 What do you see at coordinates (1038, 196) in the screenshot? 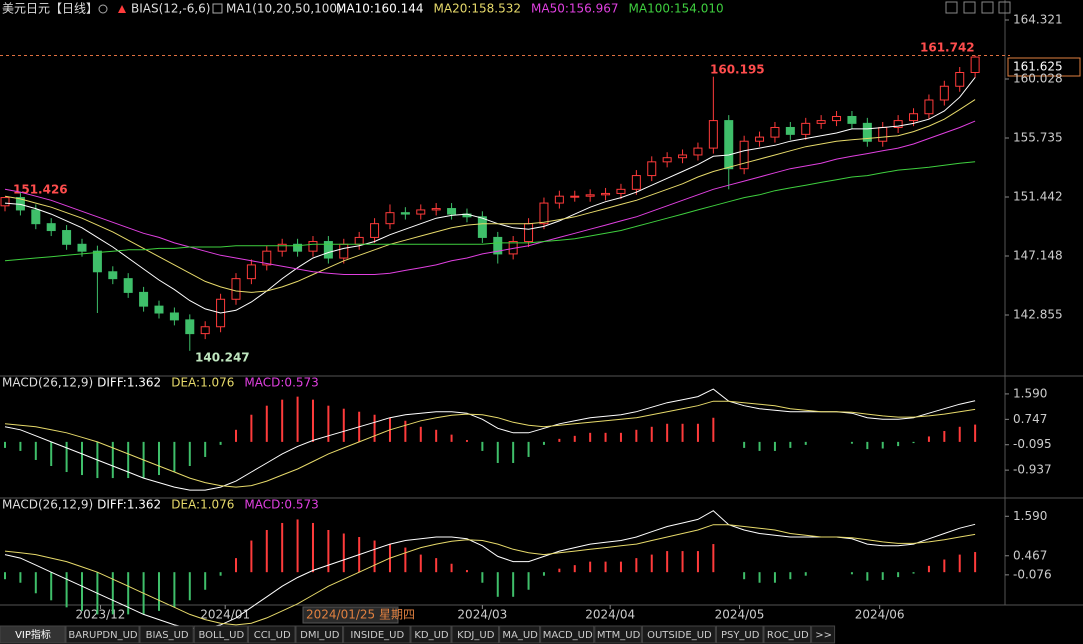
I see `y-tick-label: 151.442` at bounding box center [1038, 196].